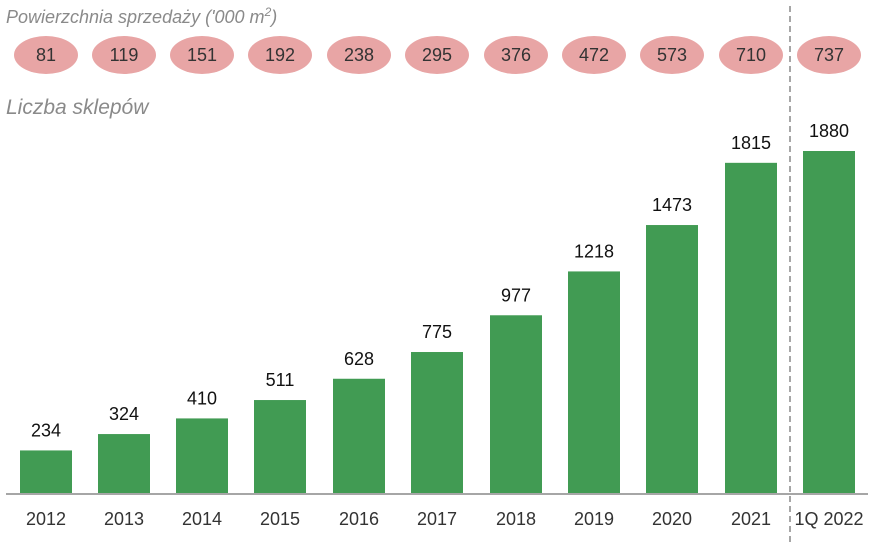 The height and width of the screenshot is (544, 873). I want to click on sales-area-value: 573, so click(672, 55).